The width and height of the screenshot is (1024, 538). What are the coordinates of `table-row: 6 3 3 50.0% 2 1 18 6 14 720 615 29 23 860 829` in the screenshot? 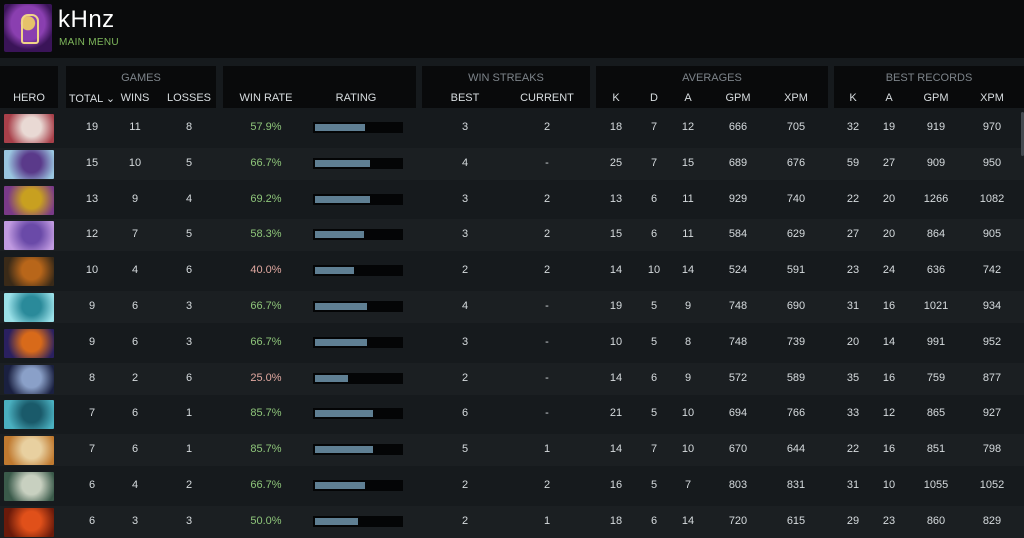 It's located at (512, 522).